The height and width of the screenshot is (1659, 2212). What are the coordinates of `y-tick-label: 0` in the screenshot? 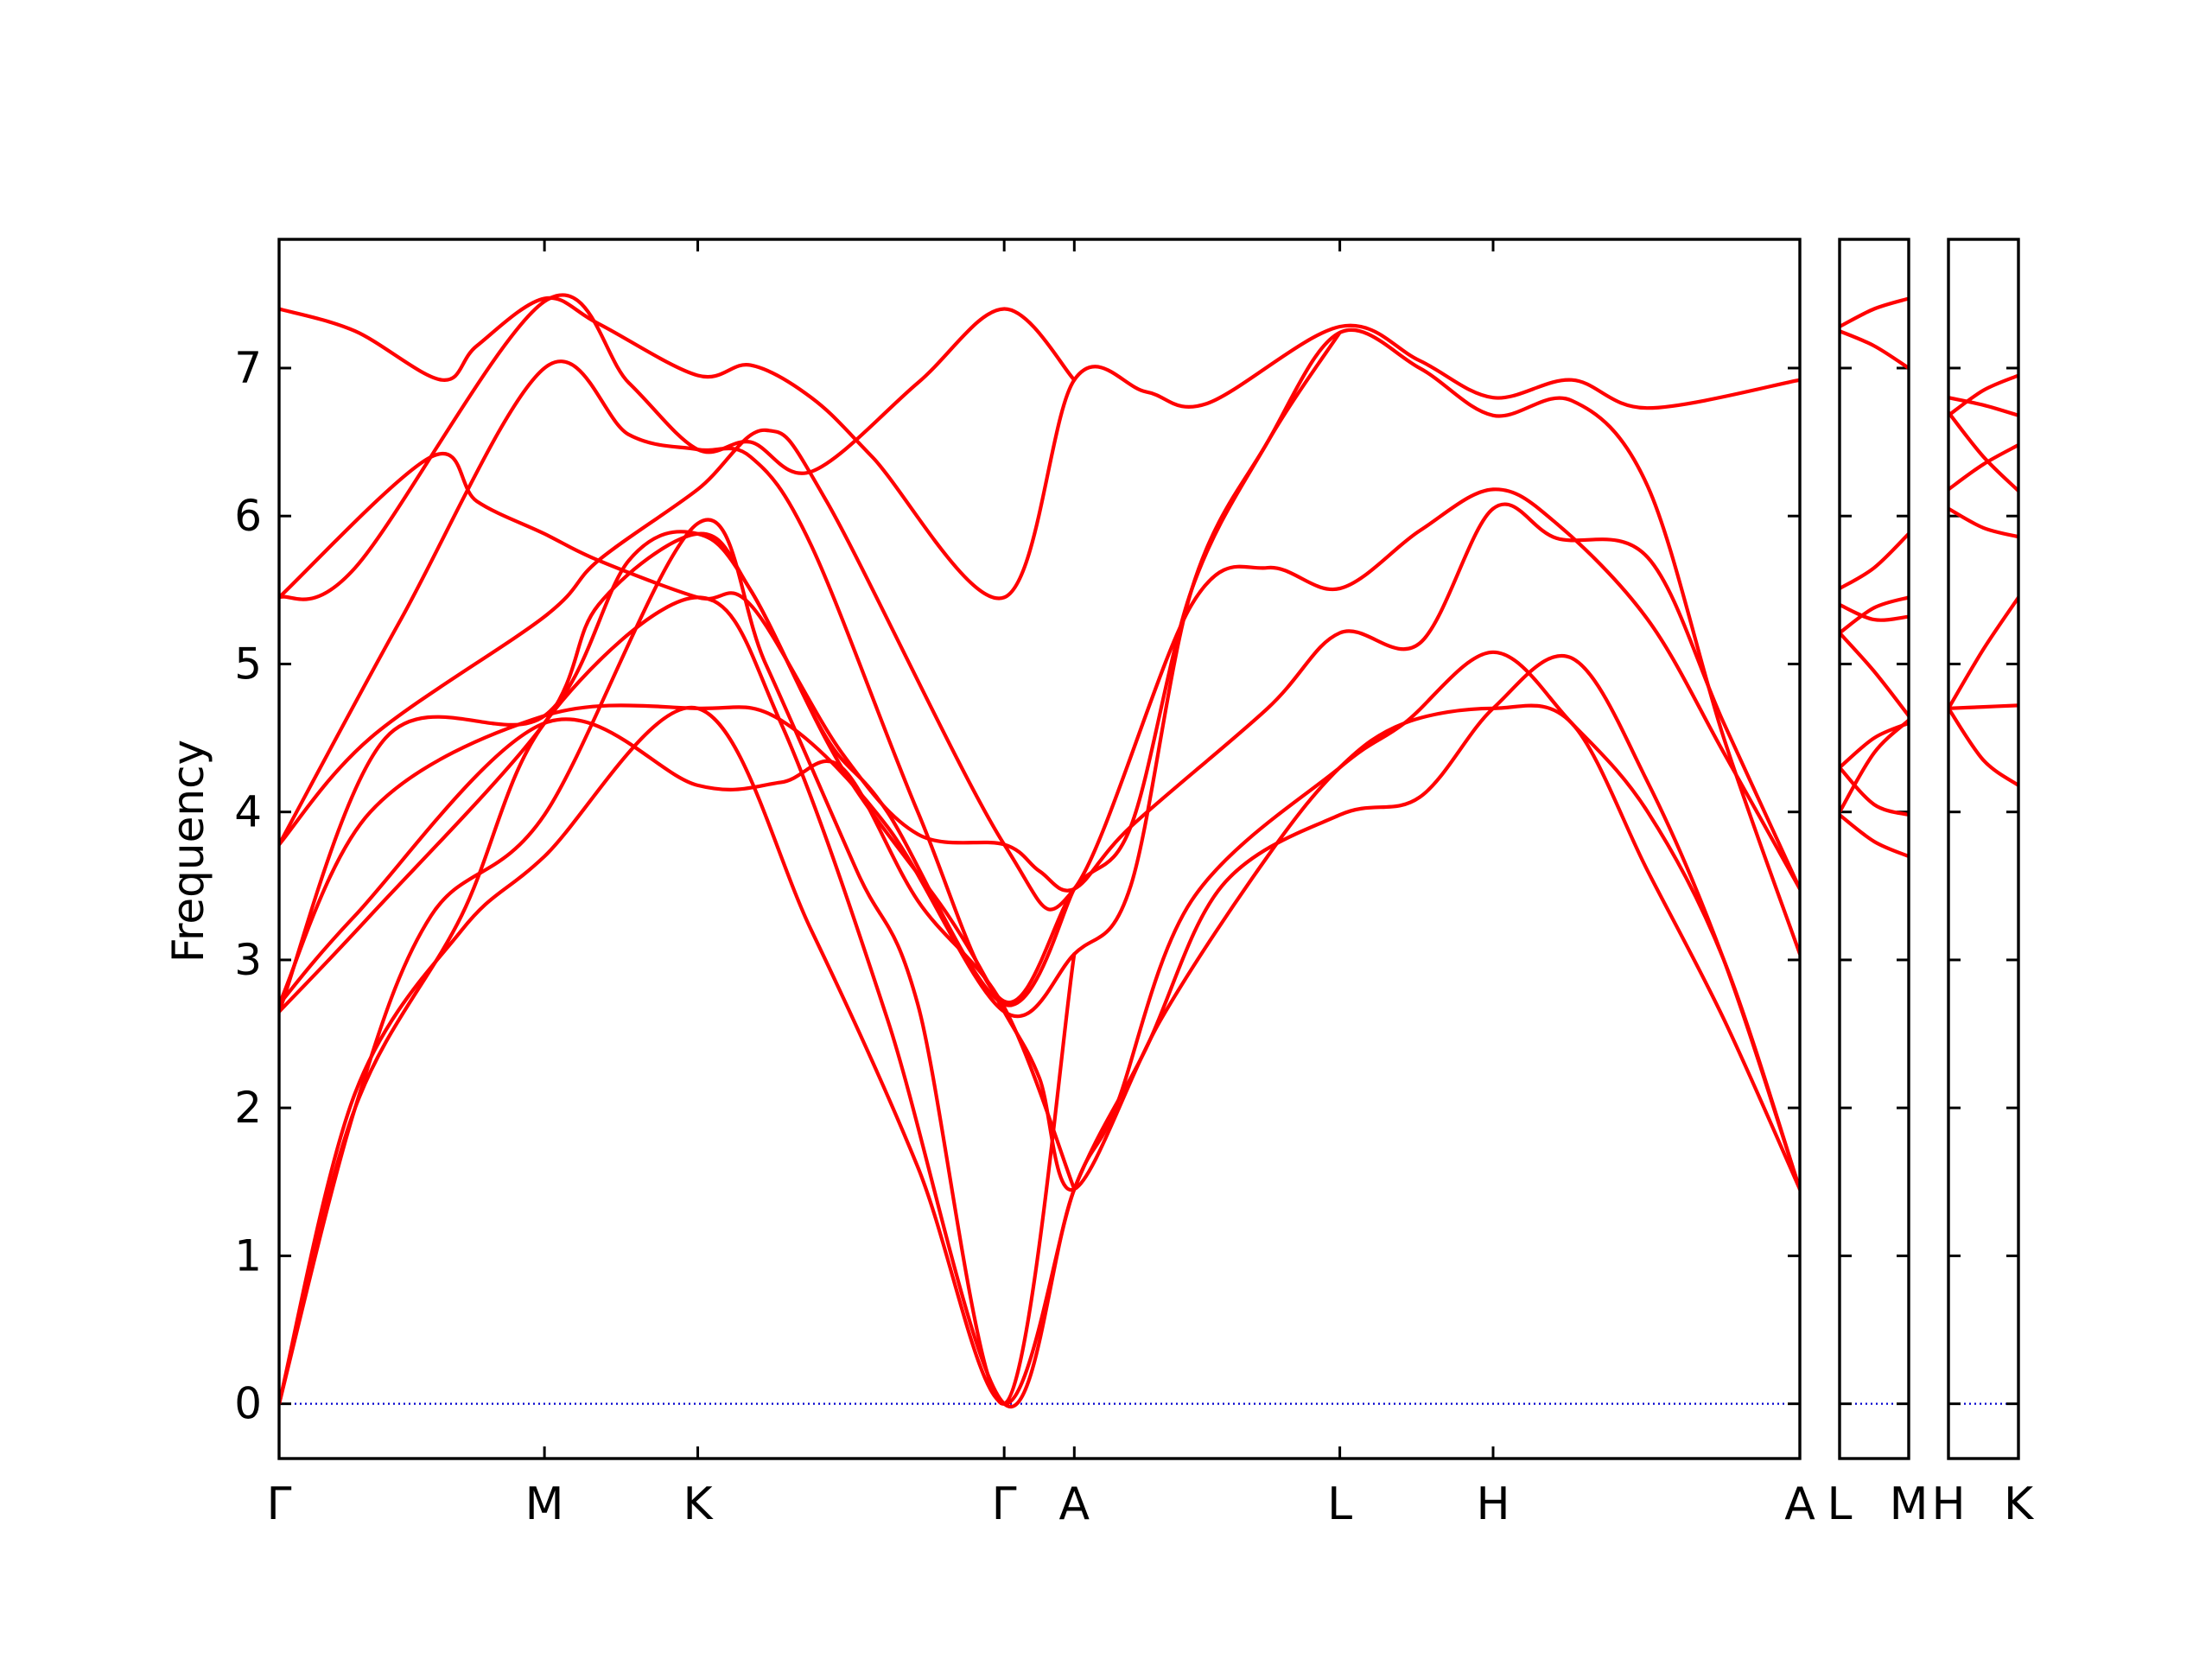 It's located at (248, 1404).